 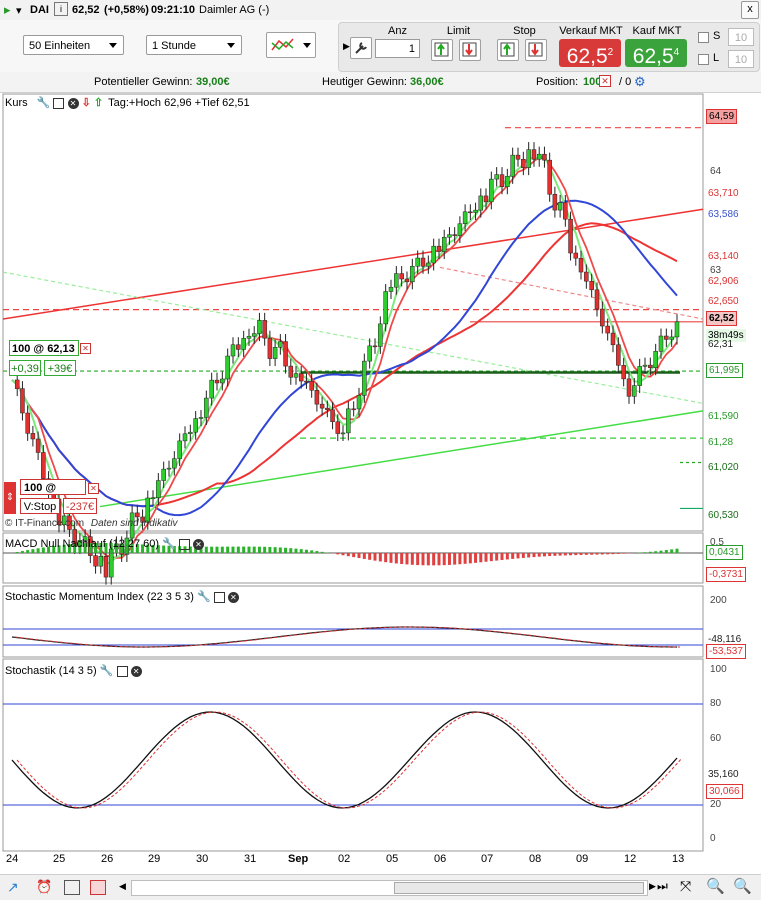 What do you see at coordinates (630, 859) in the screenshot?
I see `x-tick-12: 12` at bounding box center [630, 859].